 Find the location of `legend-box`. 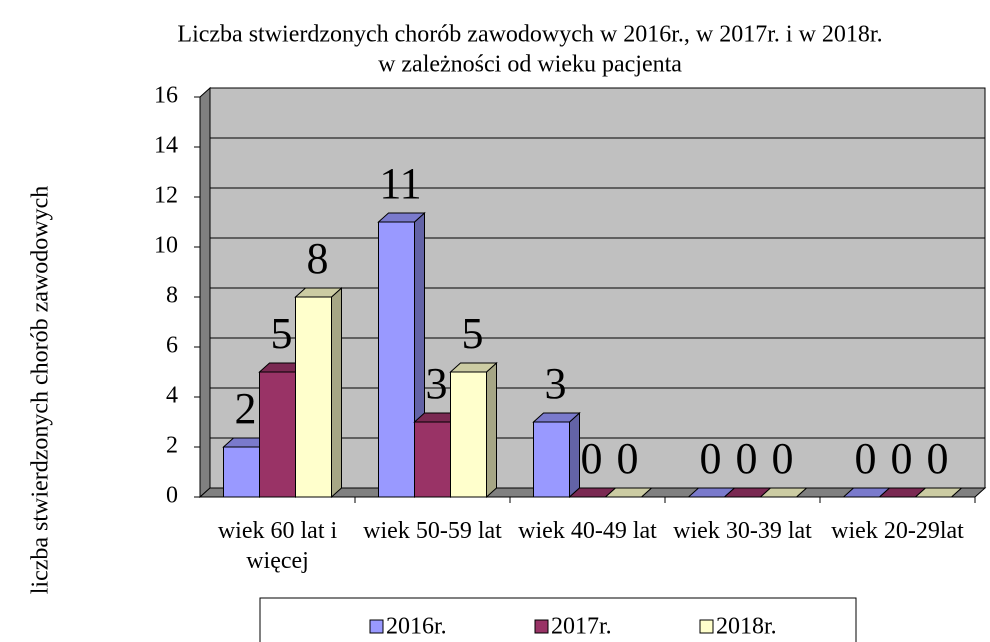

legend-box is located at coordinates (558, 619).